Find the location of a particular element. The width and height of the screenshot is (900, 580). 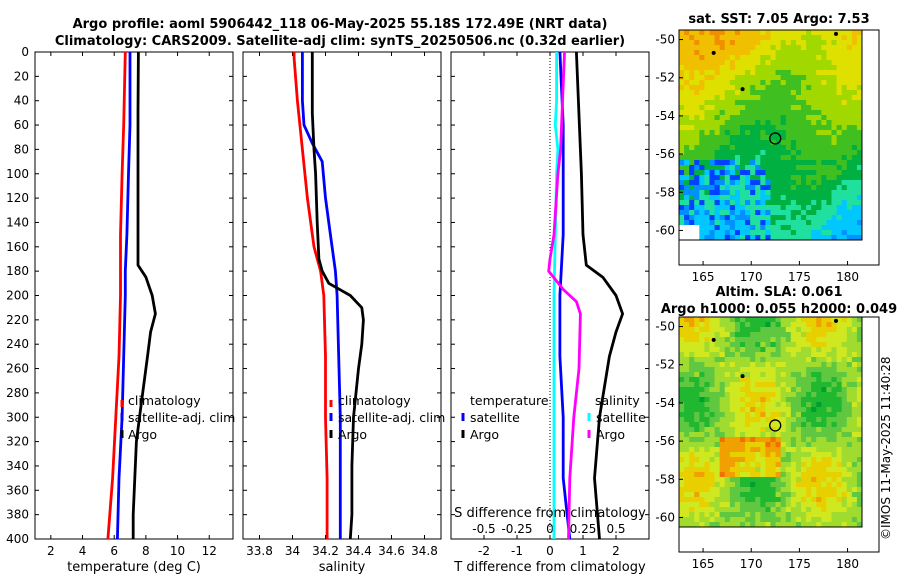

sst-map: 165 170 175 180-50-52-54-56-58-60 is located at coordinates (767, 156).